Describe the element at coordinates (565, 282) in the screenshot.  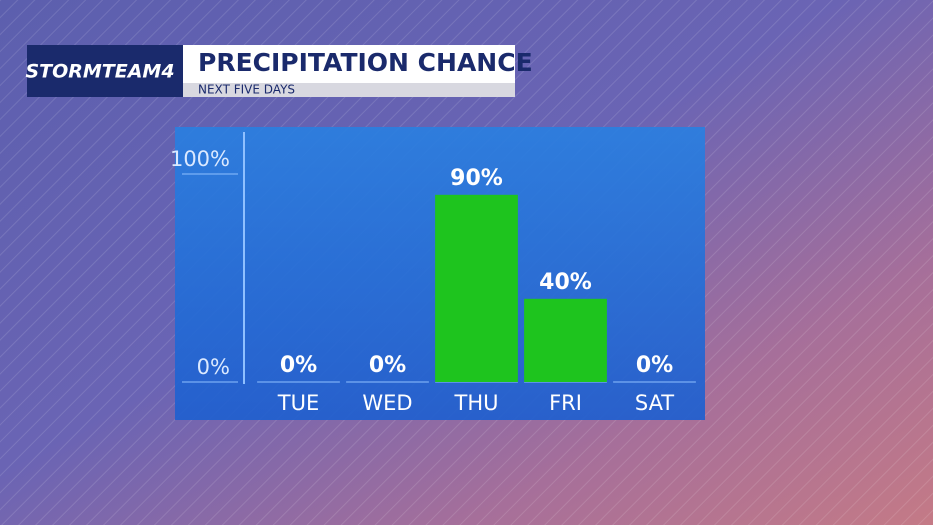
I see `value-label: 40%` at that location.